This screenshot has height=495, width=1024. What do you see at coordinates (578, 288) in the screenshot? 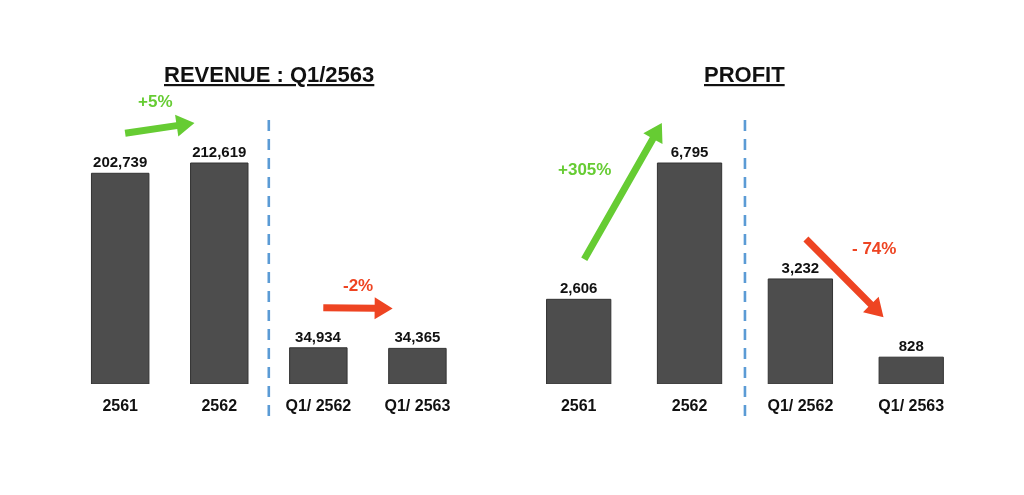
I see `data-label: 2,606` at bounding box center [578, 288].